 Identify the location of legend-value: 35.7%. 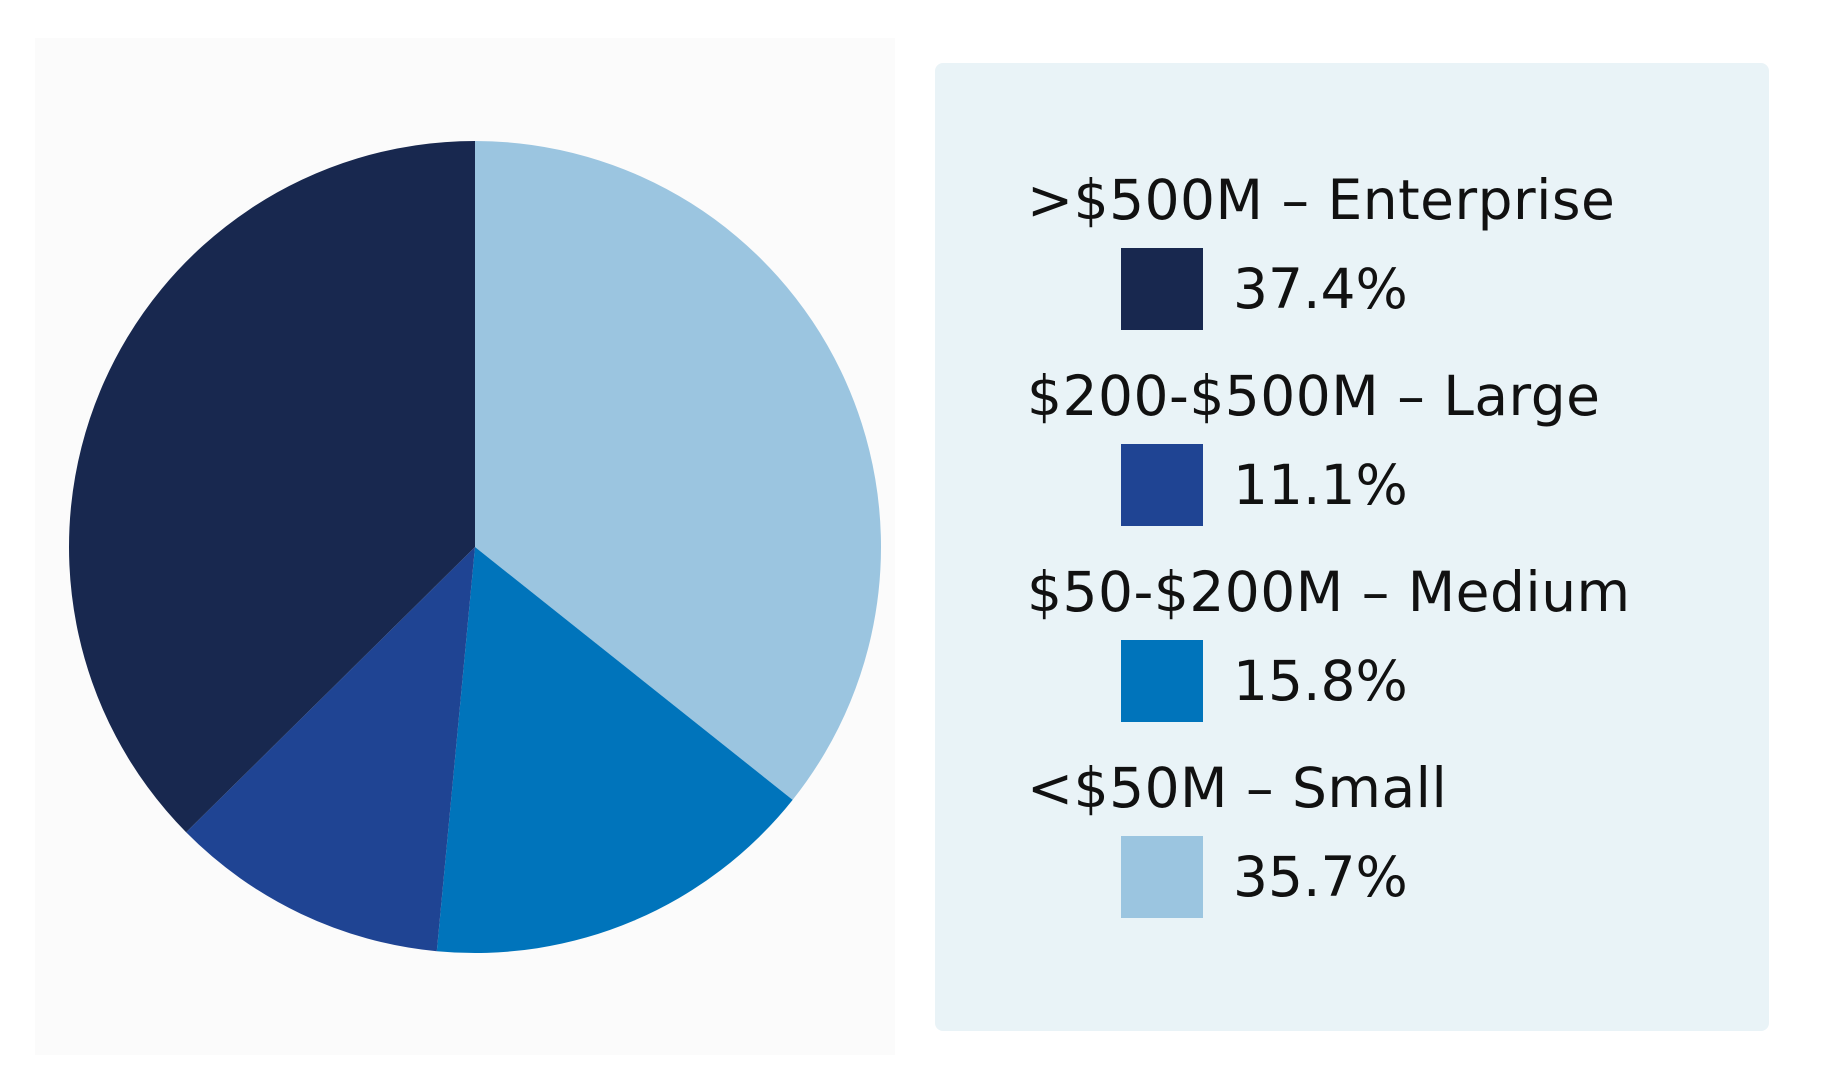
(1320, 876).